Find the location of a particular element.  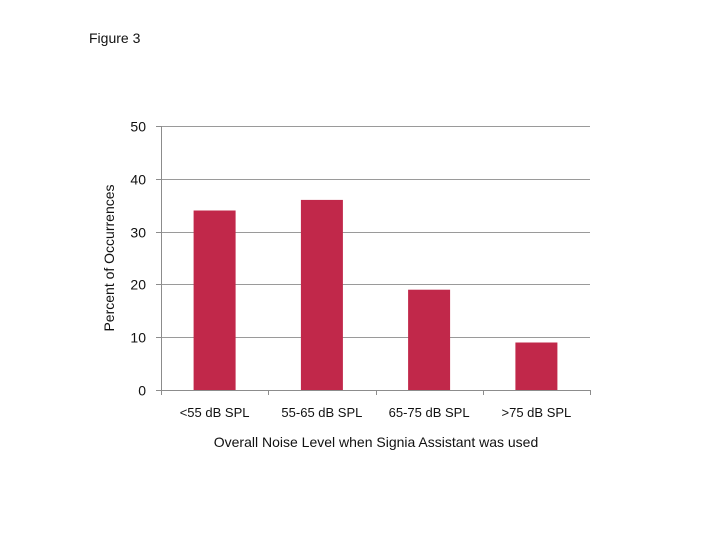

x-tick-label: <55 dB SPL is located at coordinates (215, 412).